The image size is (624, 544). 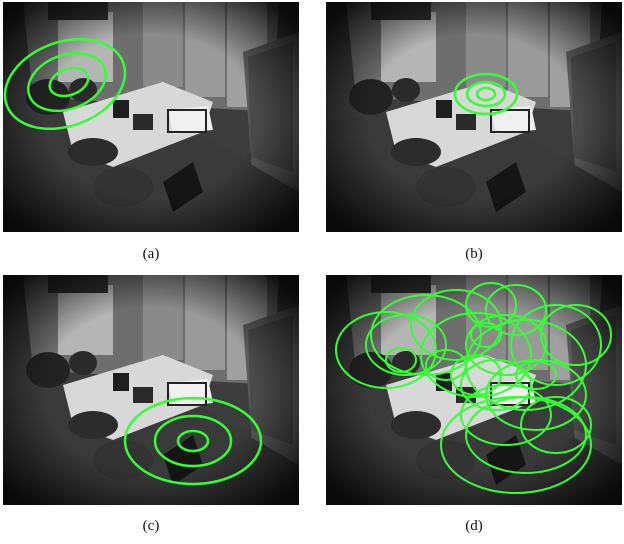 I want to click on ellipse-group-a, so click(x=65, y=84).